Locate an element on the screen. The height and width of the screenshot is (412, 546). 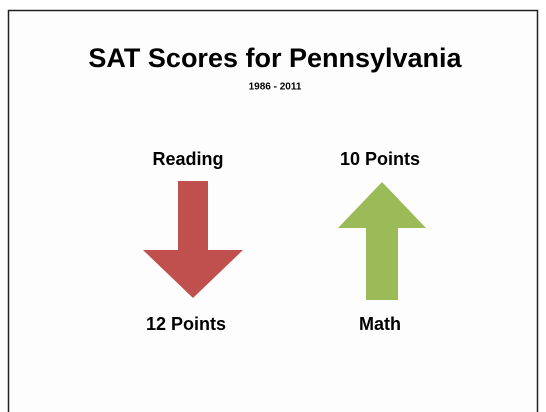
subtitle: 1986 - 2011 is located at coordinates (275, 87).